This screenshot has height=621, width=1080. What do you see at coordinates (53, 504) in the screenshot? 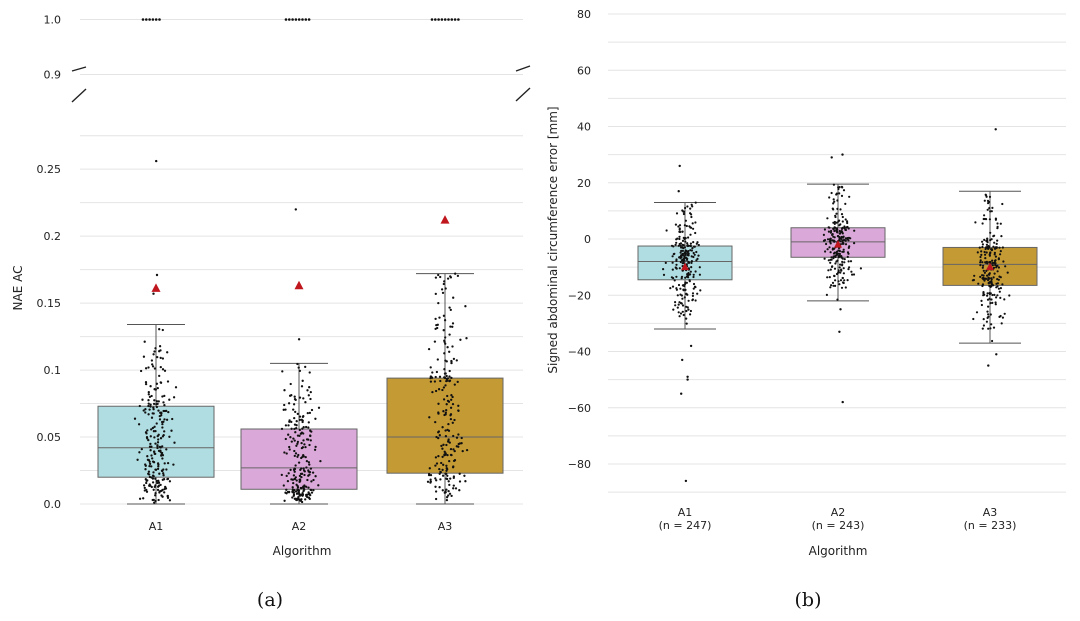
I see `panel-a-y-tick-label: 0.0` at bounding box center [53, 504].